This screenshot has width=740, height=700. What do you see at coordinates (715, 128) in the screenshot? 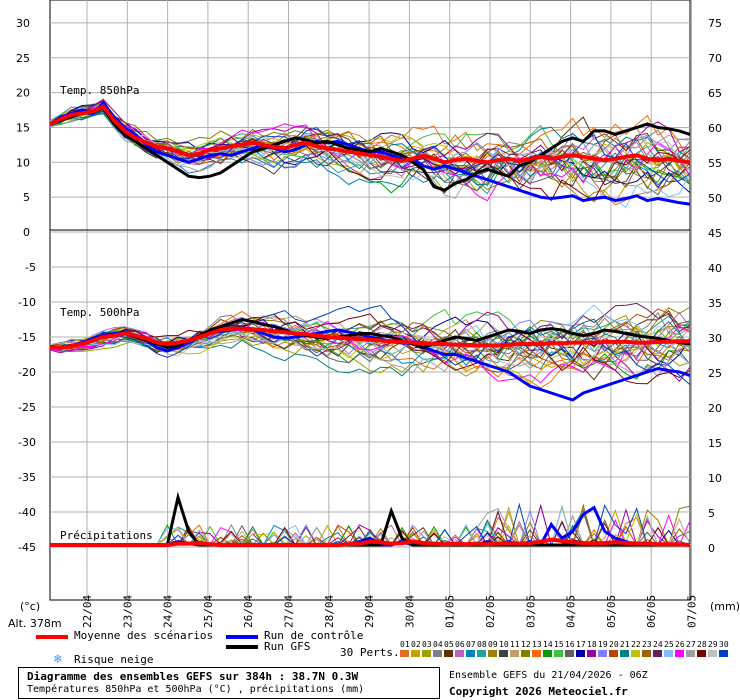
I see `right-tick: 60` at bounding box center [715, 128].